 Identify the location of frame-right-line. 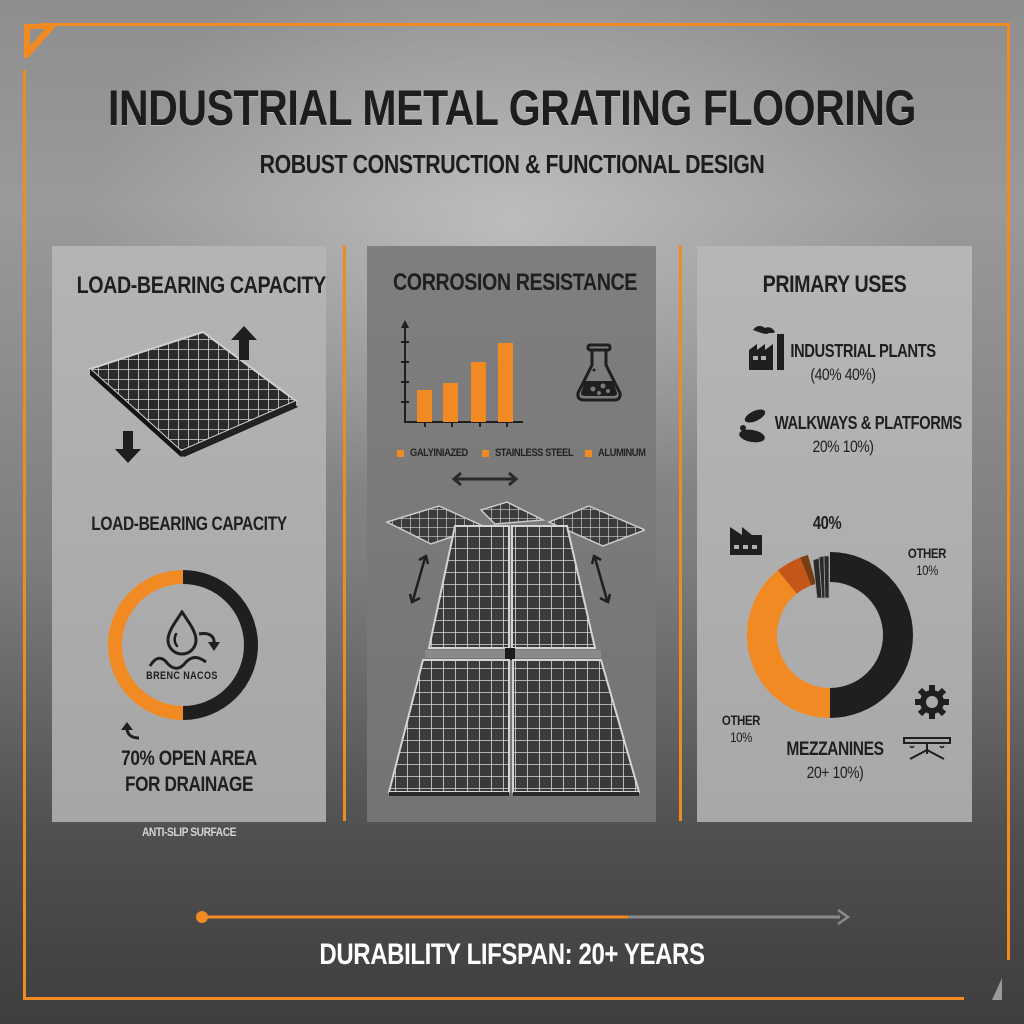
(1008, 491).